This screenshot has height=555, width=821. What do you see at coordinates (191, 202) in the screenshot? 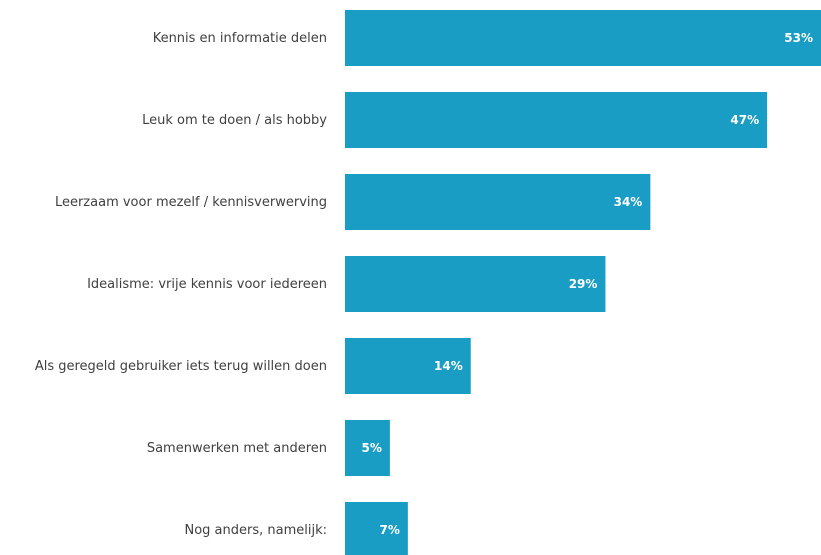
I see `category-label: Leerzaam voor mezelf / kennisverwerving` at bounding box center [191, 202].